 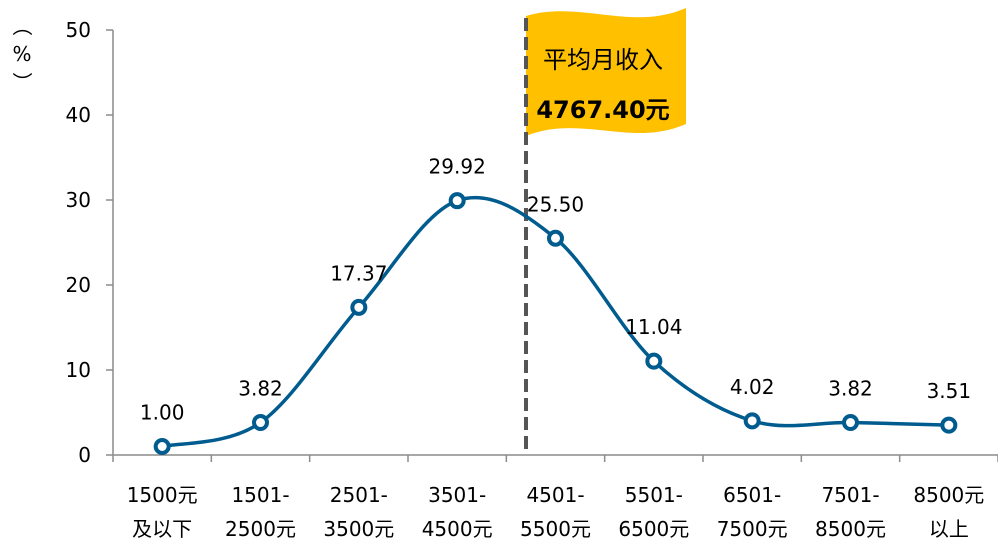 What do you see at coordinates (457, 495) in the screenshot?
I see `x-tick-label: 3501-` at bounding box center [457, 495].